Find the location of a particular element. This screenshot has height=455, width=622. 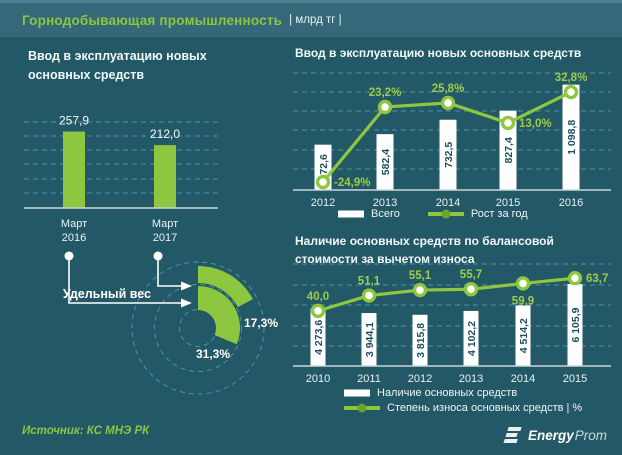

inner-arc-segment is located at coordinates (219, 315).